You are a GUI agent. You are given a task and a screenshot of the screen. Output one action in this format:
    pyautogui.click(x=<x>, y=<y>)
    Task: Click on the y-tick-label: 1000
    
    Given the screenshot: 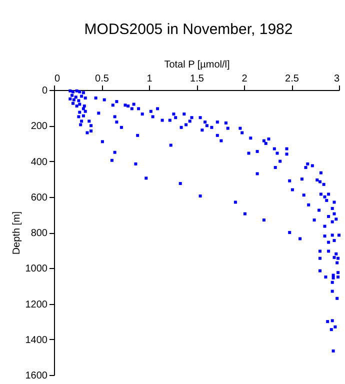 What is the action you would take?
    pyautogui.click(x=36, y=269)
    